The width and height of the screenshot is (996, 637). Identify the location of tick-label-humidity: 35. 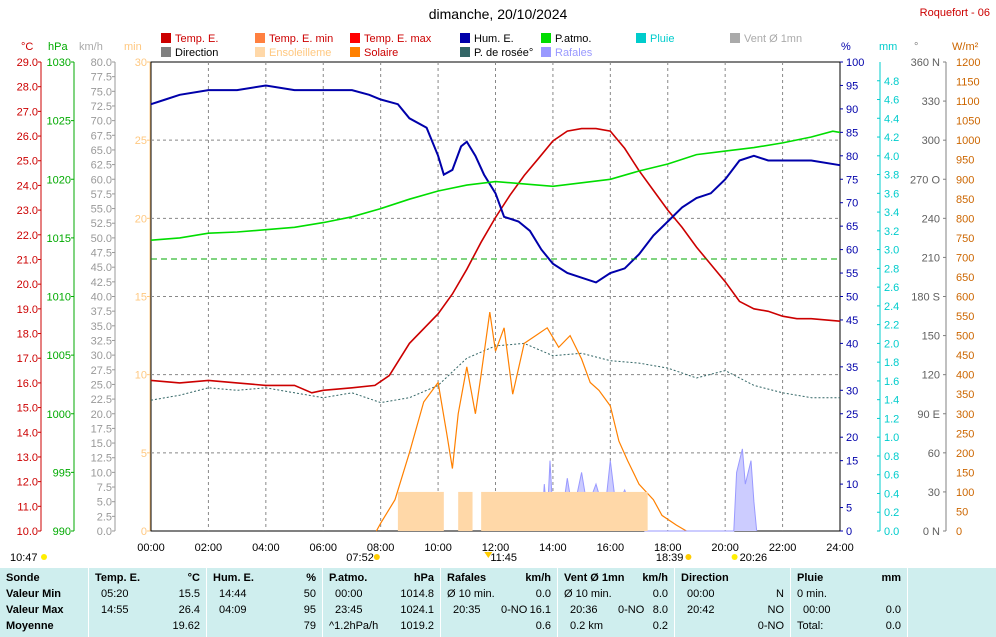
(852, 368).